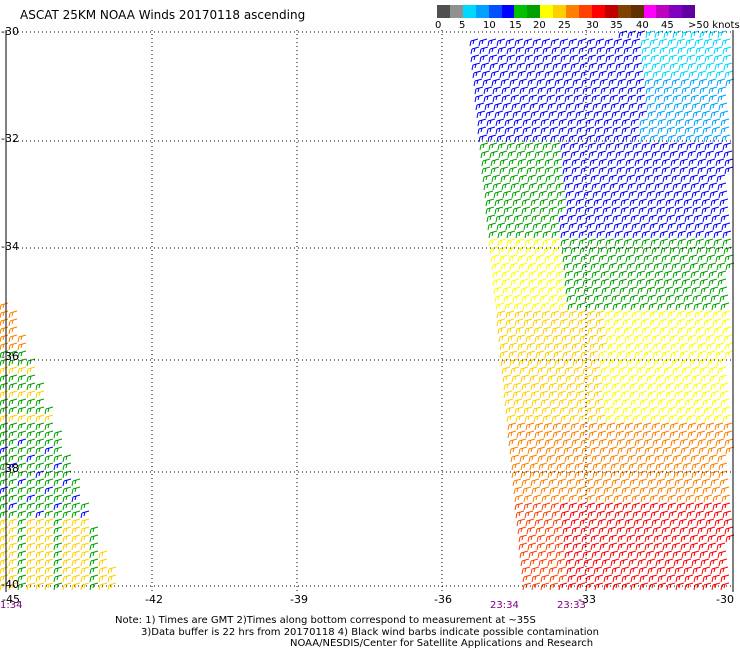 Image resolution: width=740 pixels, height=650 pixels. Describe the element at coordinates (10, 246) in the screenshot. I see `lat-label-34: -34` at that location.